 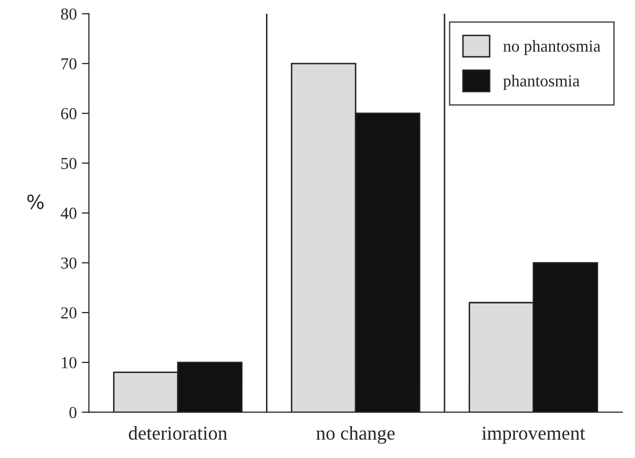 I want to click on y-tick-label: 60, so click(x=68, y=114).